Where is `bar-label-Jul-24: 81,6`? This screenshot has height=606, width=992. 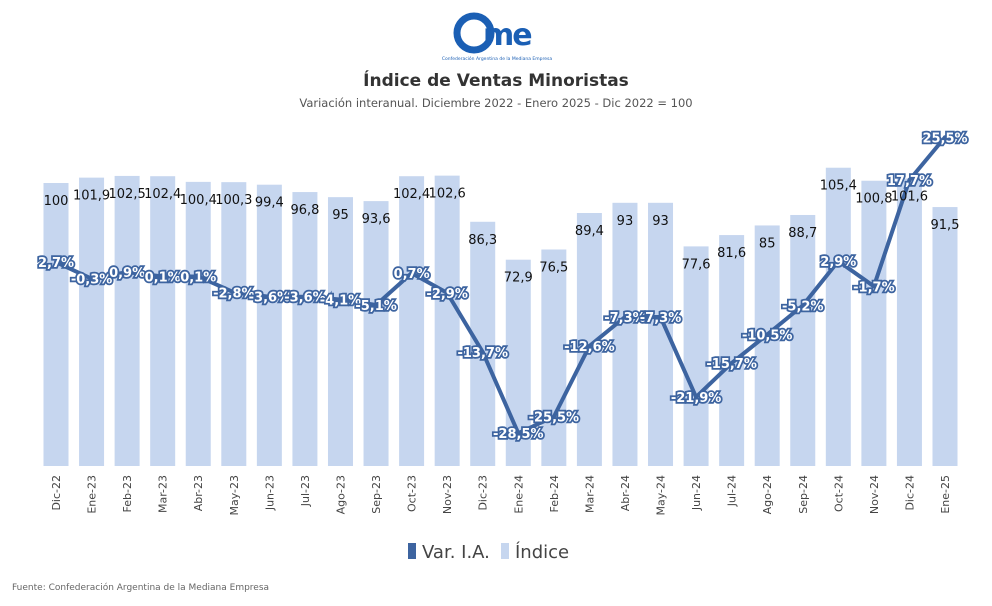
bar-label-Jul-24: 81,6 is located at coordinates (731, 253).